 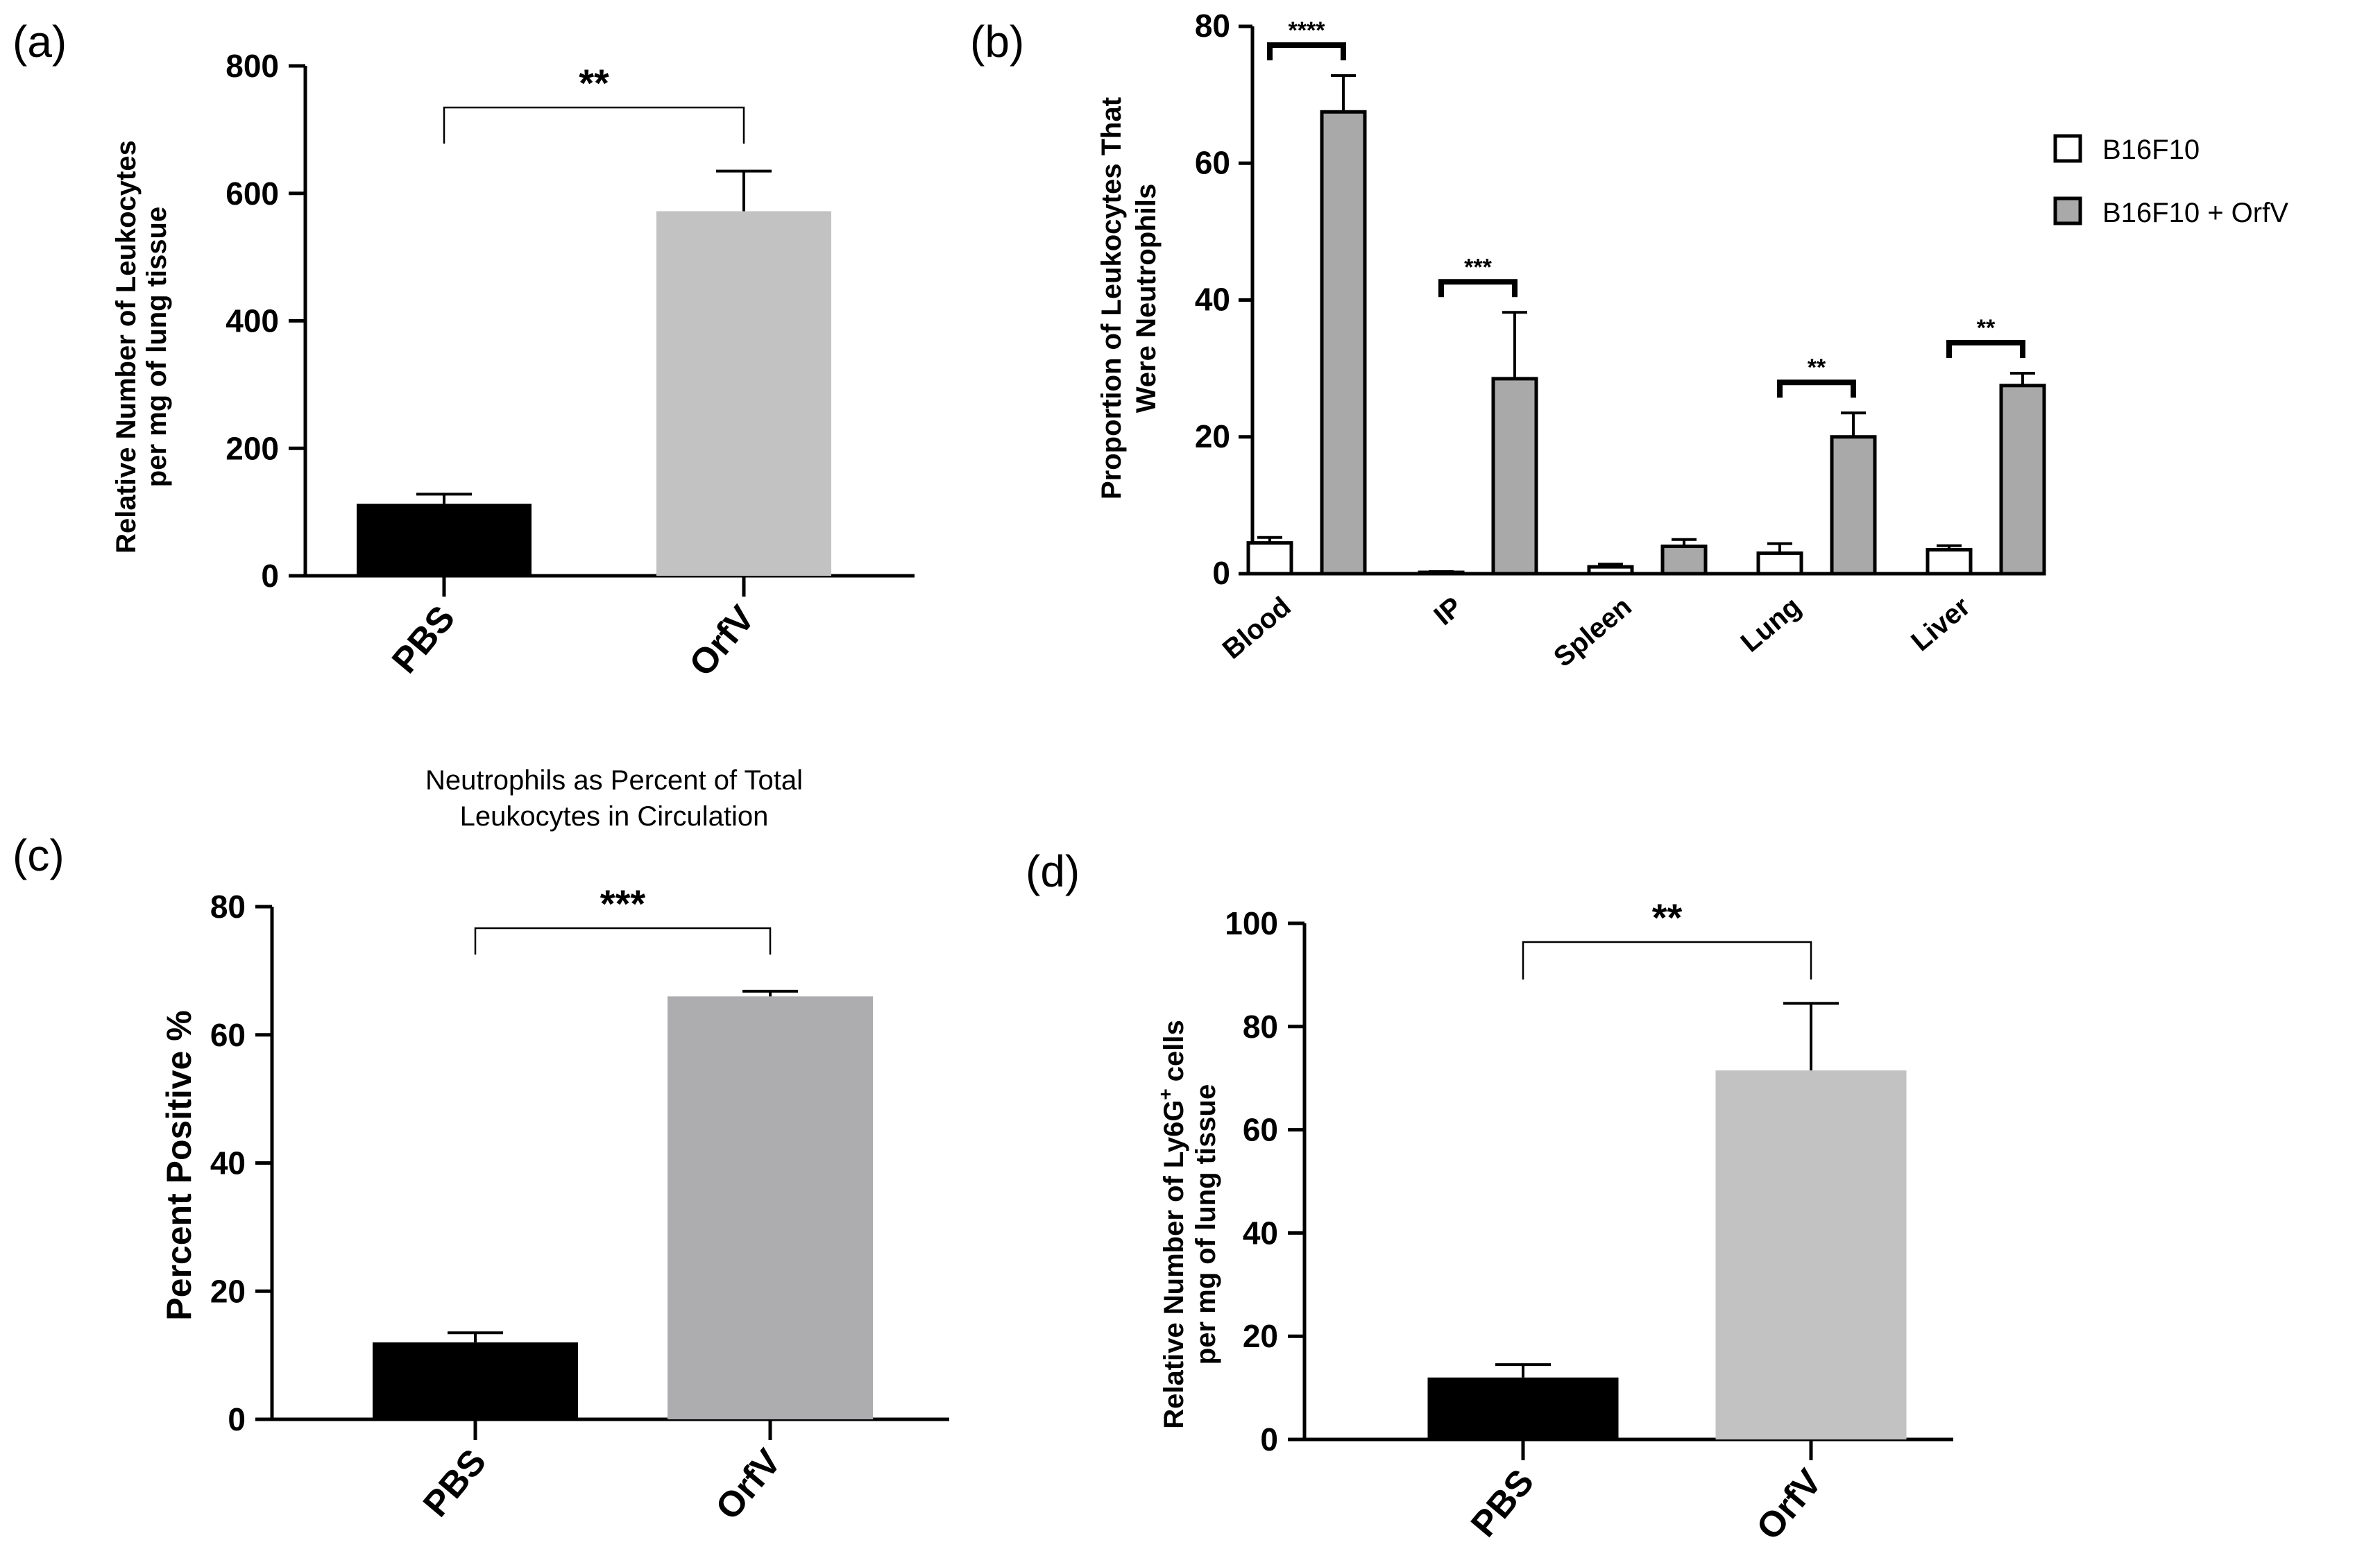 What do you see at coordinates (2151, 150) in the screenshot?
I see `legend-label-b16f10: B16F10` at bounding box center [2151, 150].